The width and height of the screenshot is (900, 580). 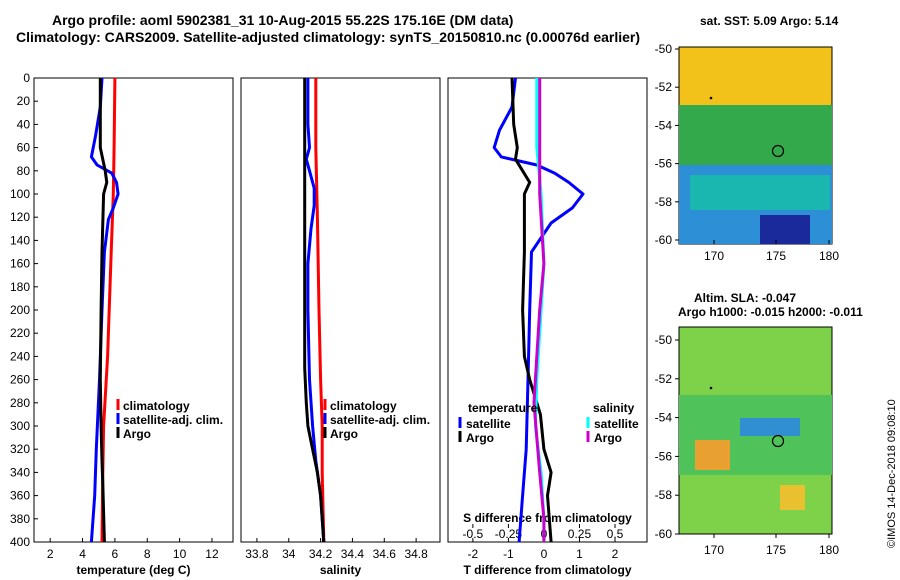 What do you see at coordinates (416, 554) in the screenshot?
I see `xtick-label: 34.8` at bounding box center [416, 554].